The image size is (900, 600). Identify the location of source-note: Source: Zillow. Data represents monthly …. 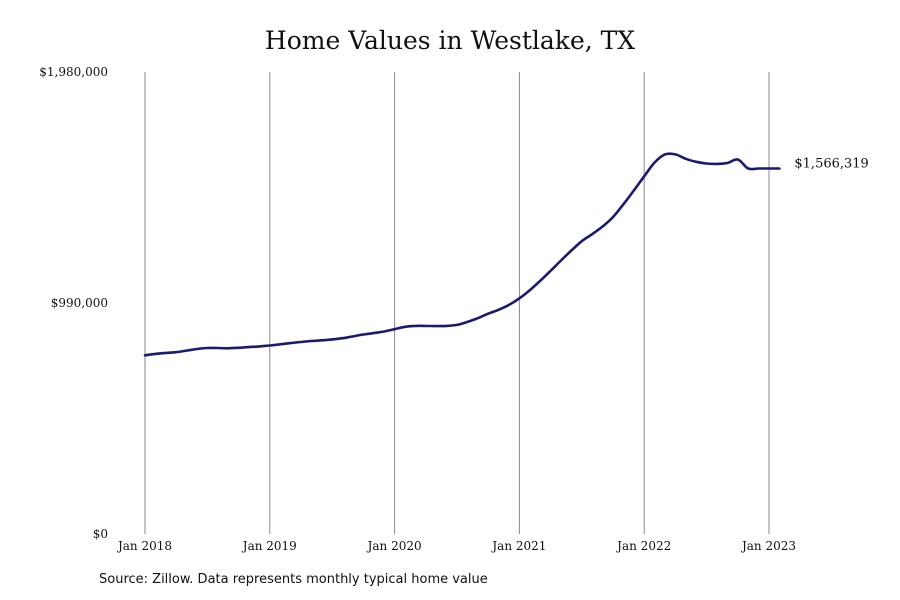
(293, 579).